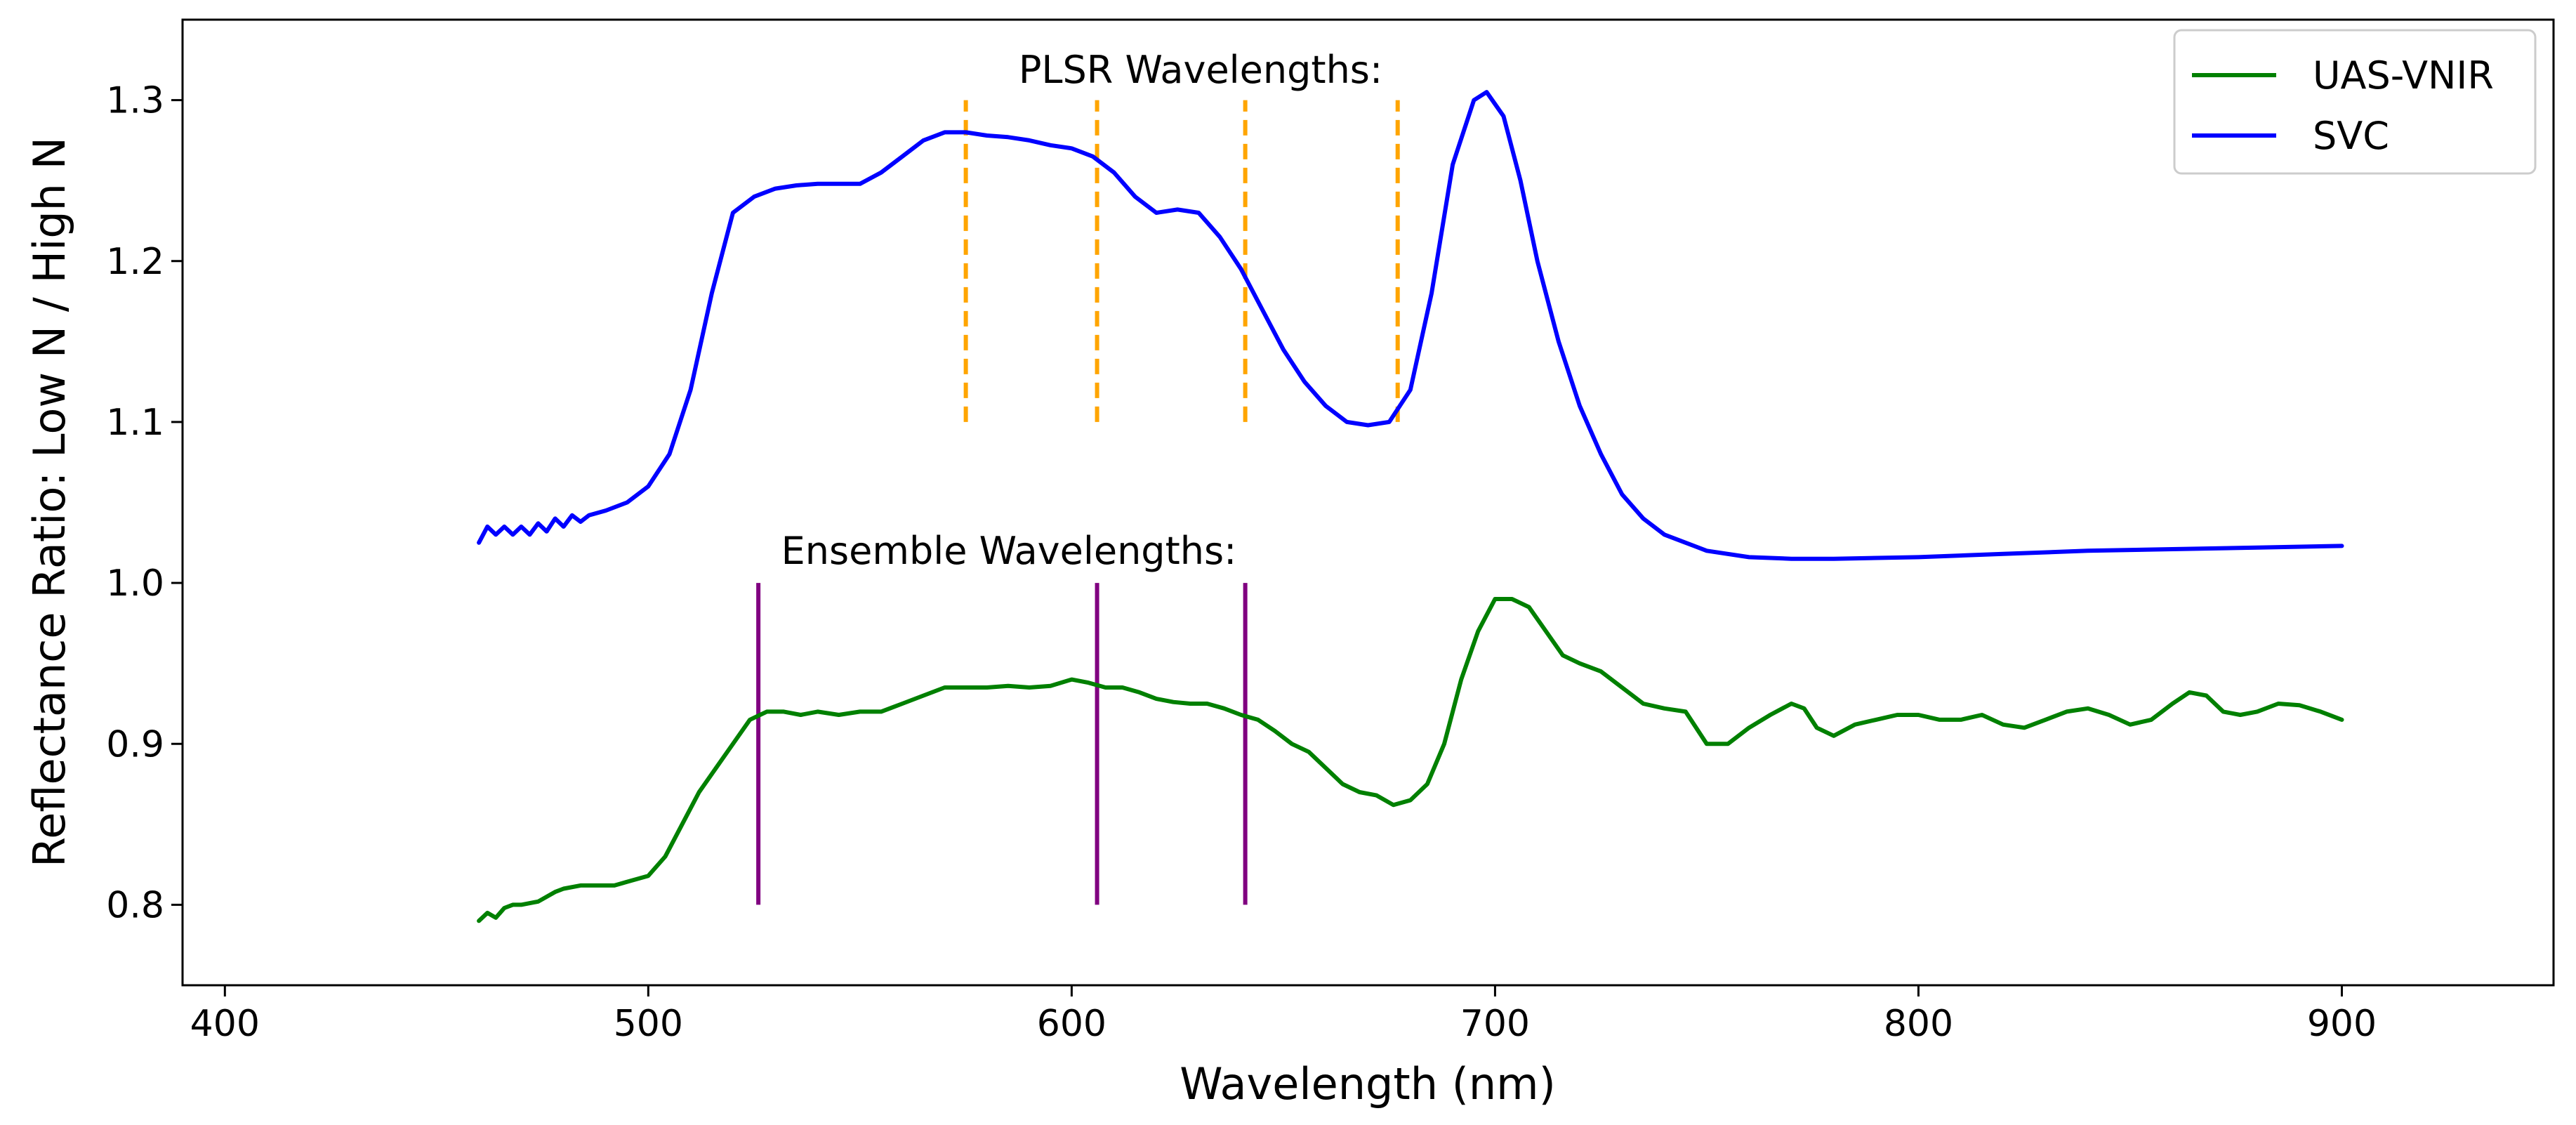 The height and width of the screenshot is (1125, 2576). Describe the element at coordinates (135, 744) in the screenshot. I see `y-tick-label: 0.9` at that location.